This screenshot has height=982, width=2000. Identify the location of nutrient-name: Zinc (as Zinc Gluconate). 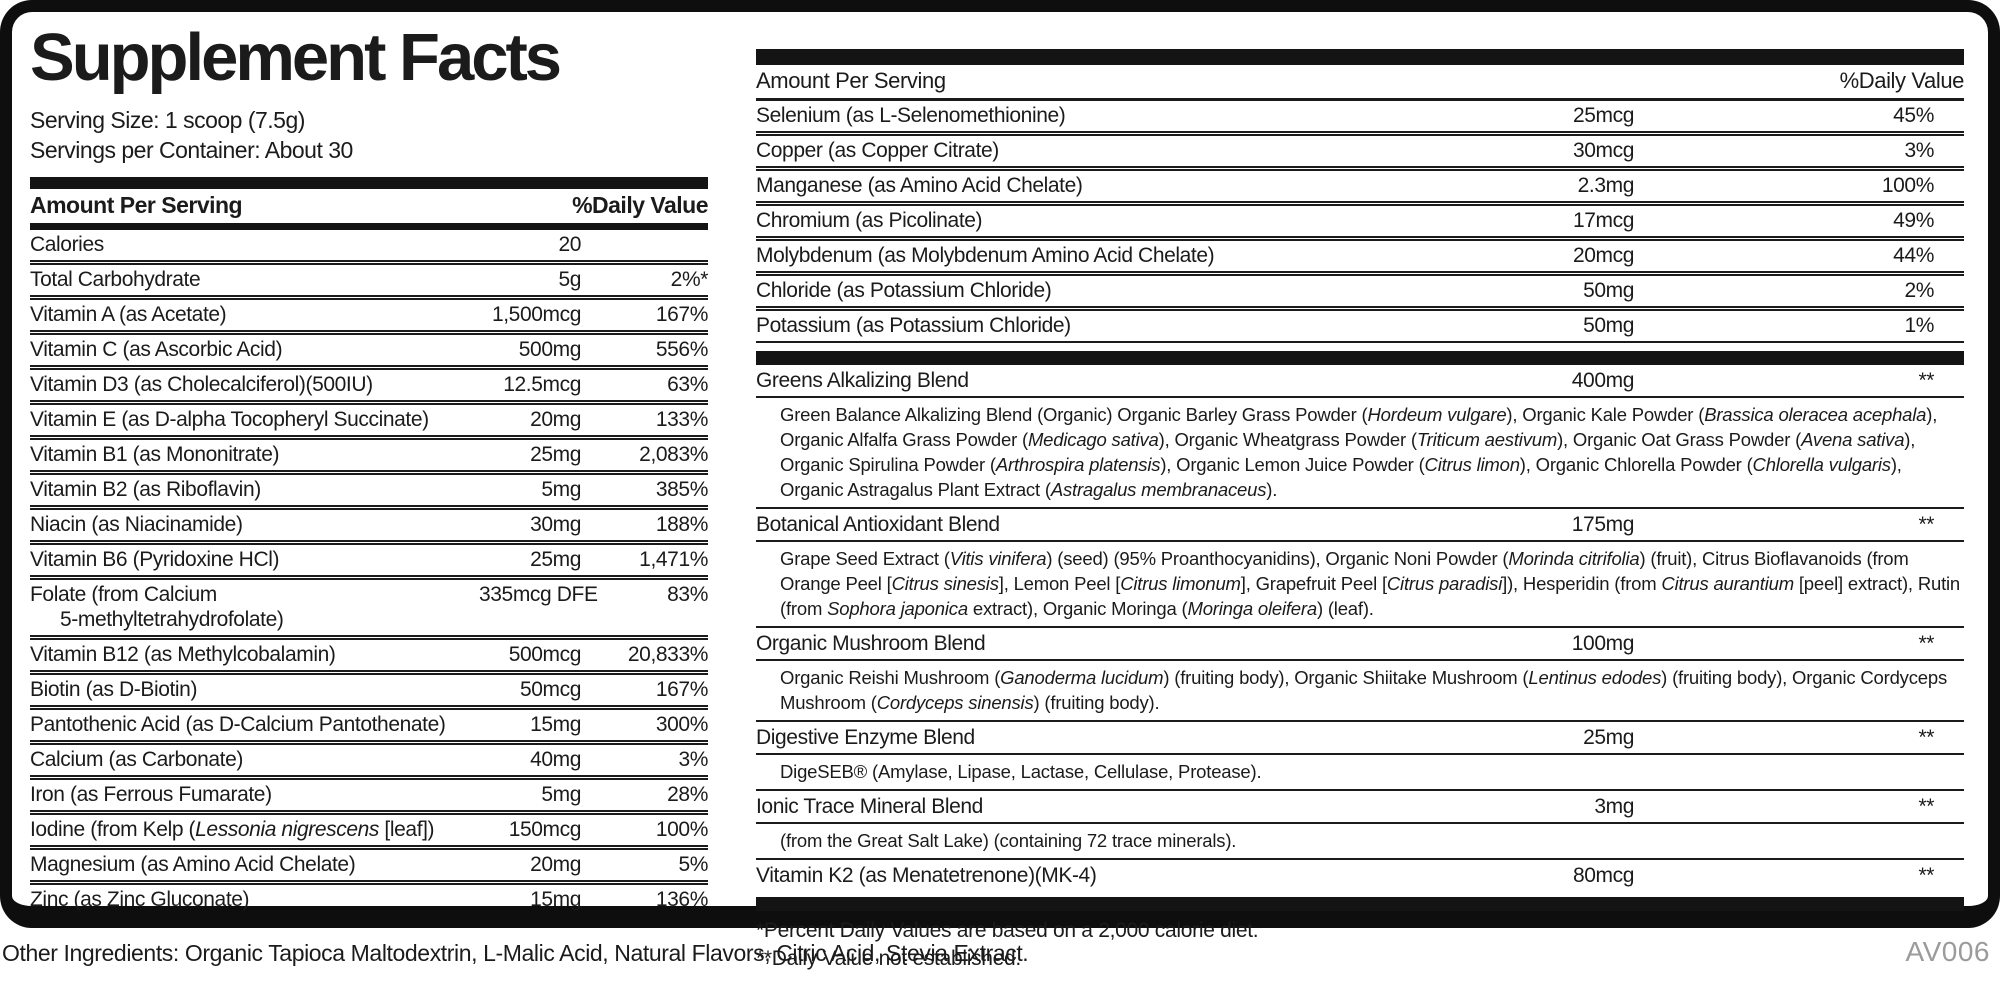
(140, 899).